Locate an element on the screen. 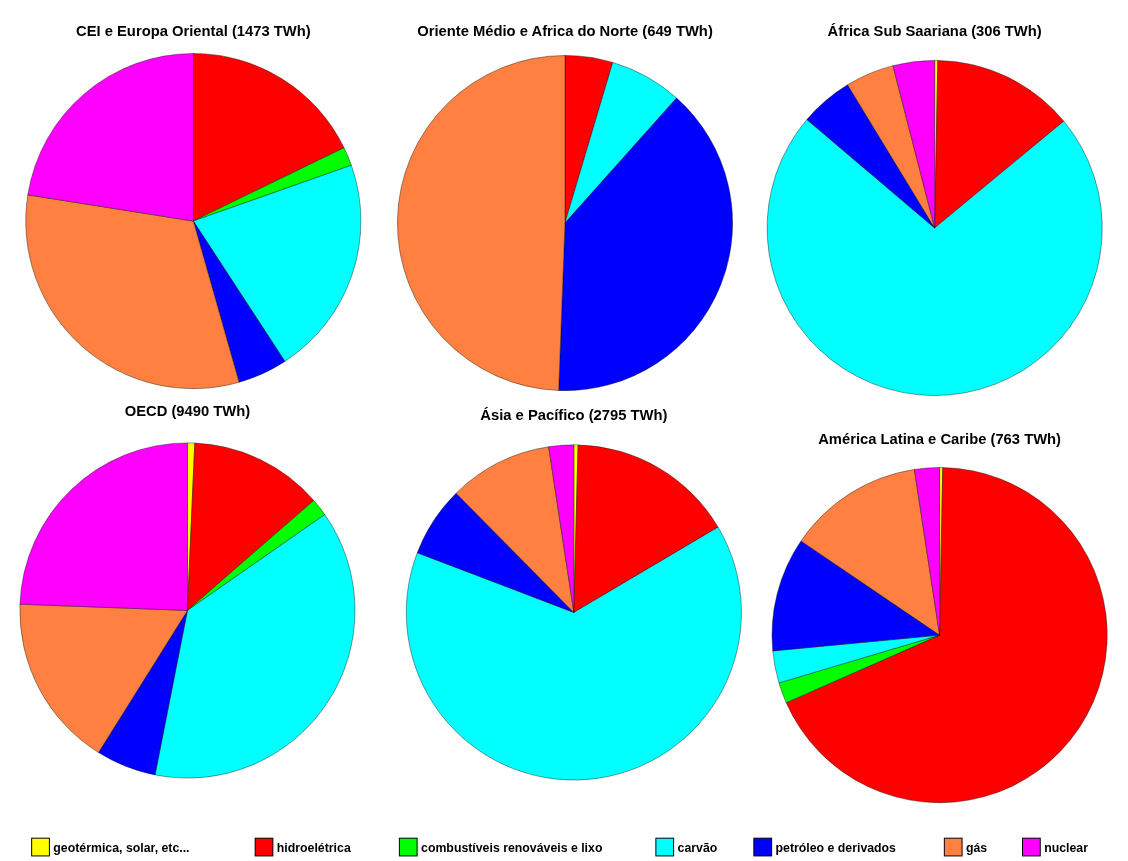 The width and height of the screenshot is (1128, 861). chart-title: CEI e Europa Oriental (1473 TWh) is located at coordinates (193, 30).